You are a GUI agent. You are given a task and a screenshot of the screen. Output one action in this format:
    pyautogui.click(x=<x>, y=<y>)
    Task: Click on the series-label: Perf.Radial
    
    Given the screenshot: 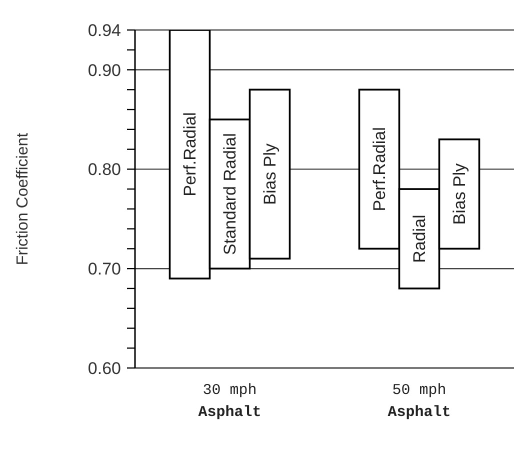 What is the action you would take?
    pyautogui.click(x=190, y=154)
    